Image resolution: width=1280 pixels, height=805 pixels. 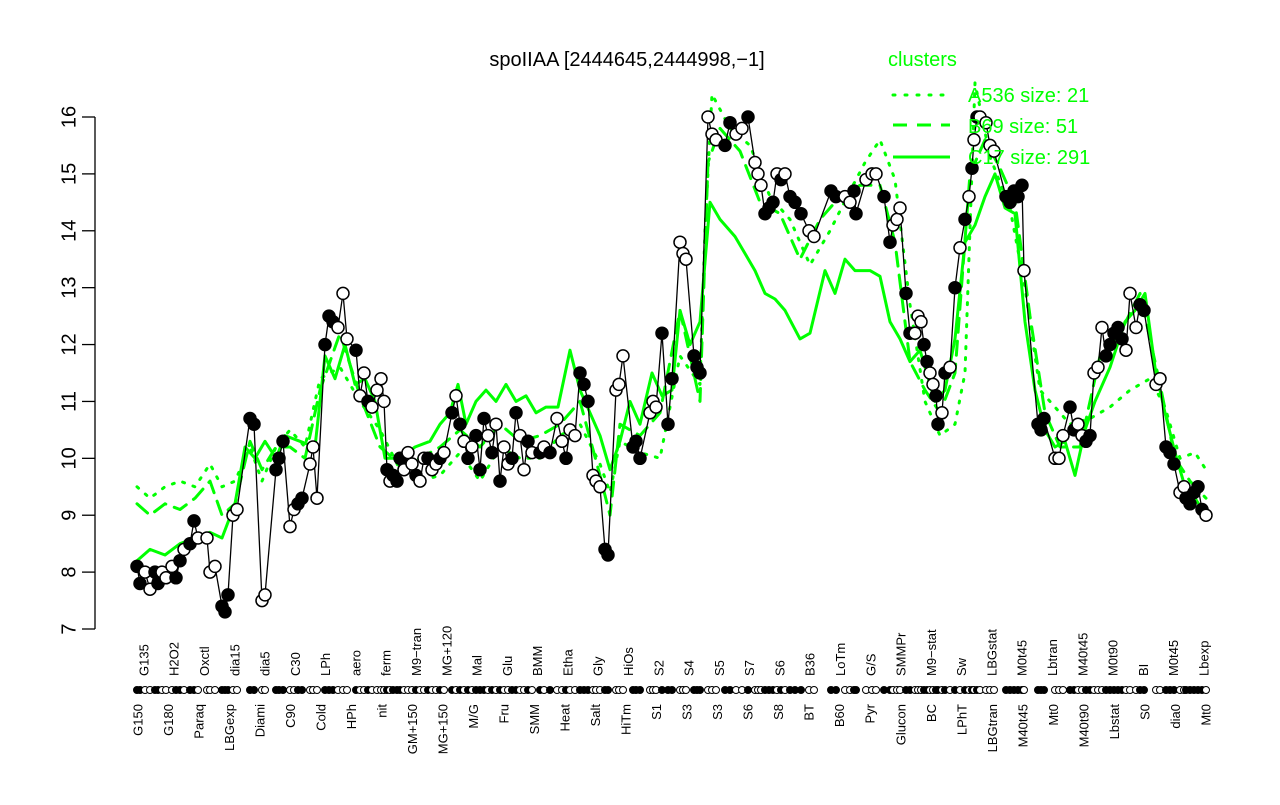 I want to click on x-tick-label-top: S7, so click(x=749, y=668).